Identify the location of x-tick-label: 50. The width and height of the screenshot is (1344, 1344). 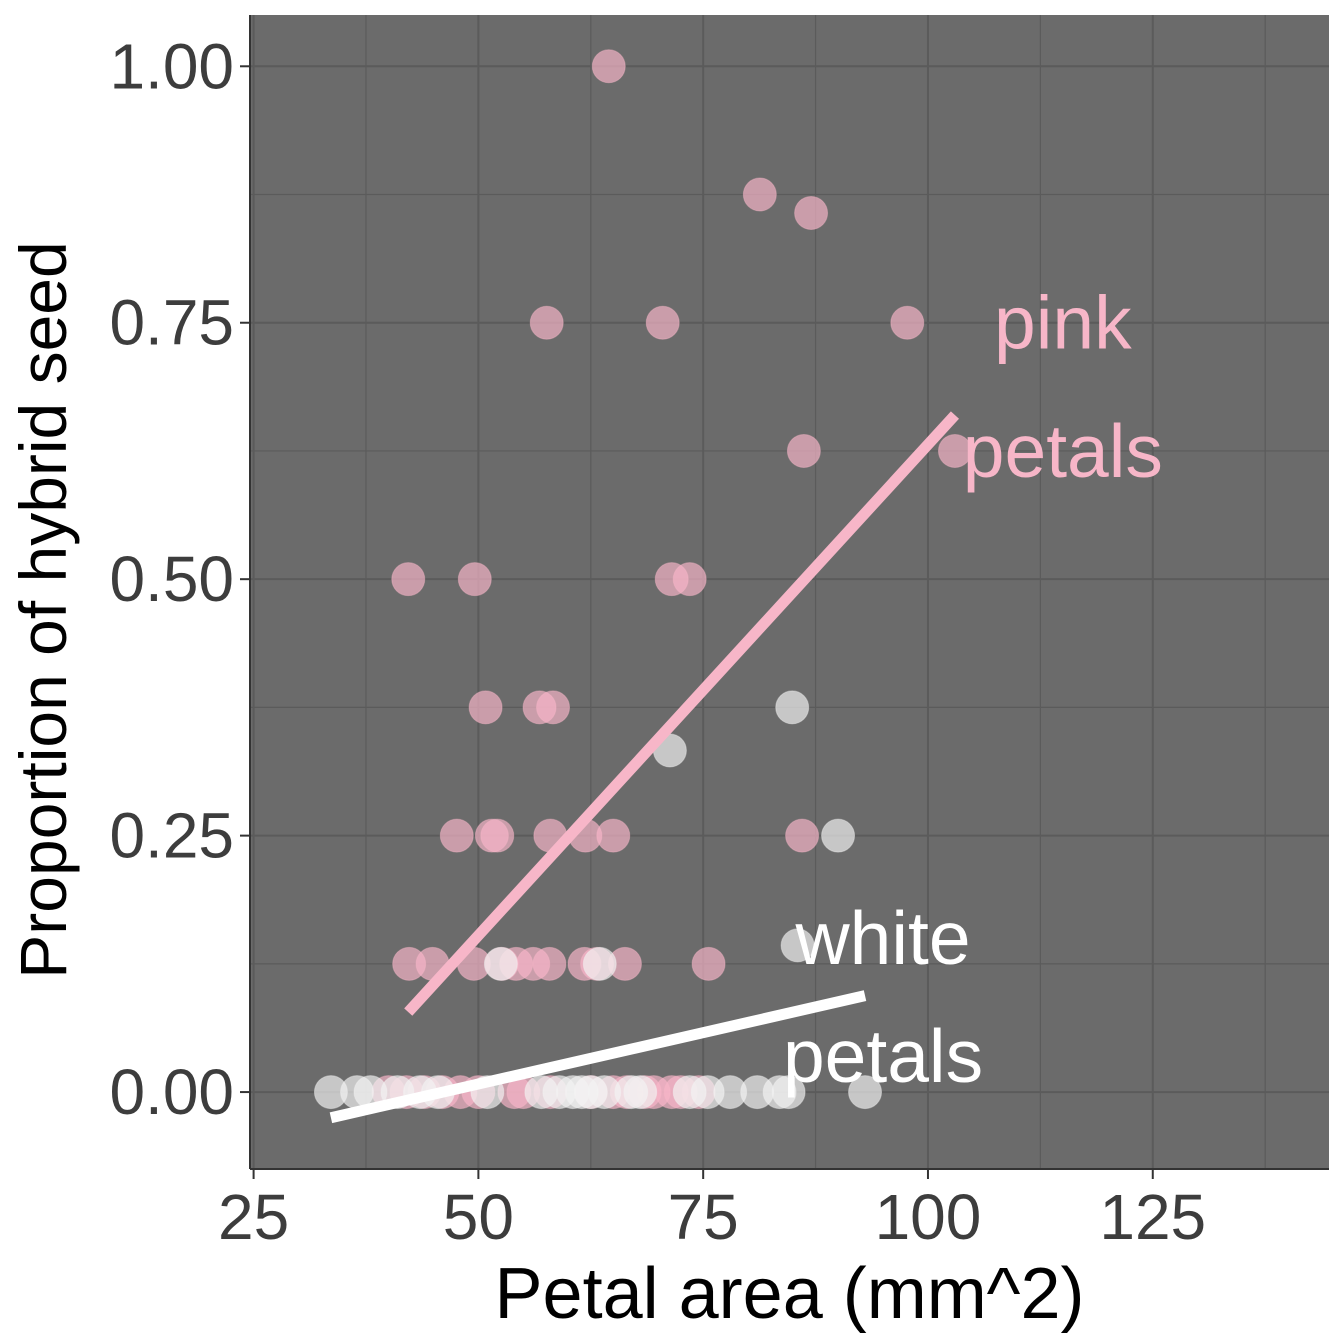
(478, 1217).